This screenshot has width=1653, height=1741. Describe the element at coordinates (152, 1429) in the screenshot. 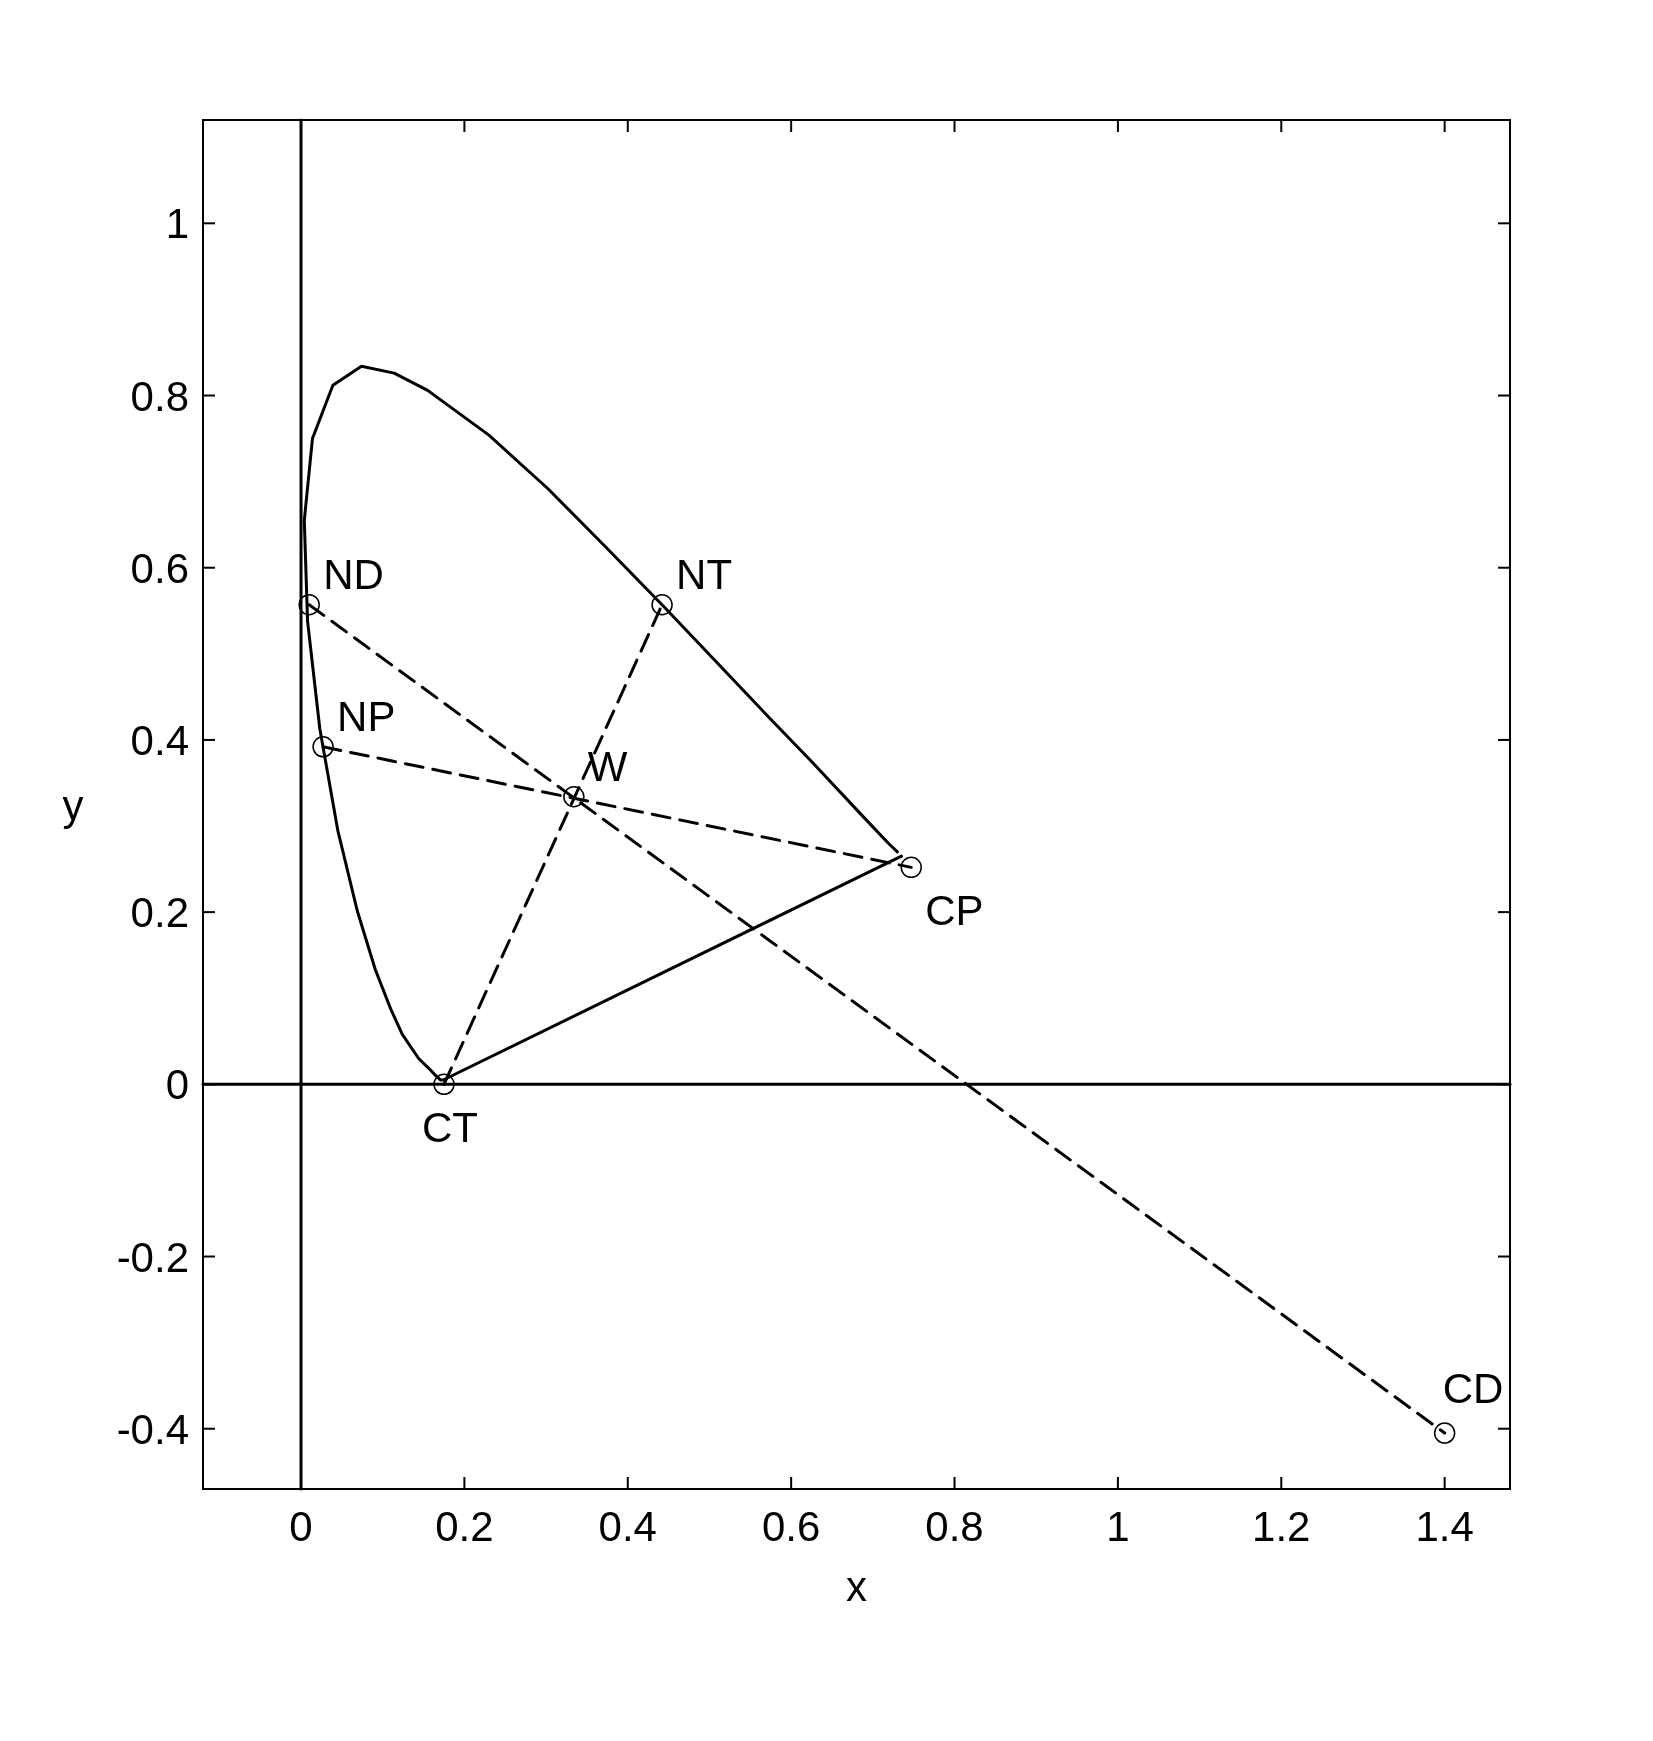

I see `y-tick-label: -0.4` at that location.